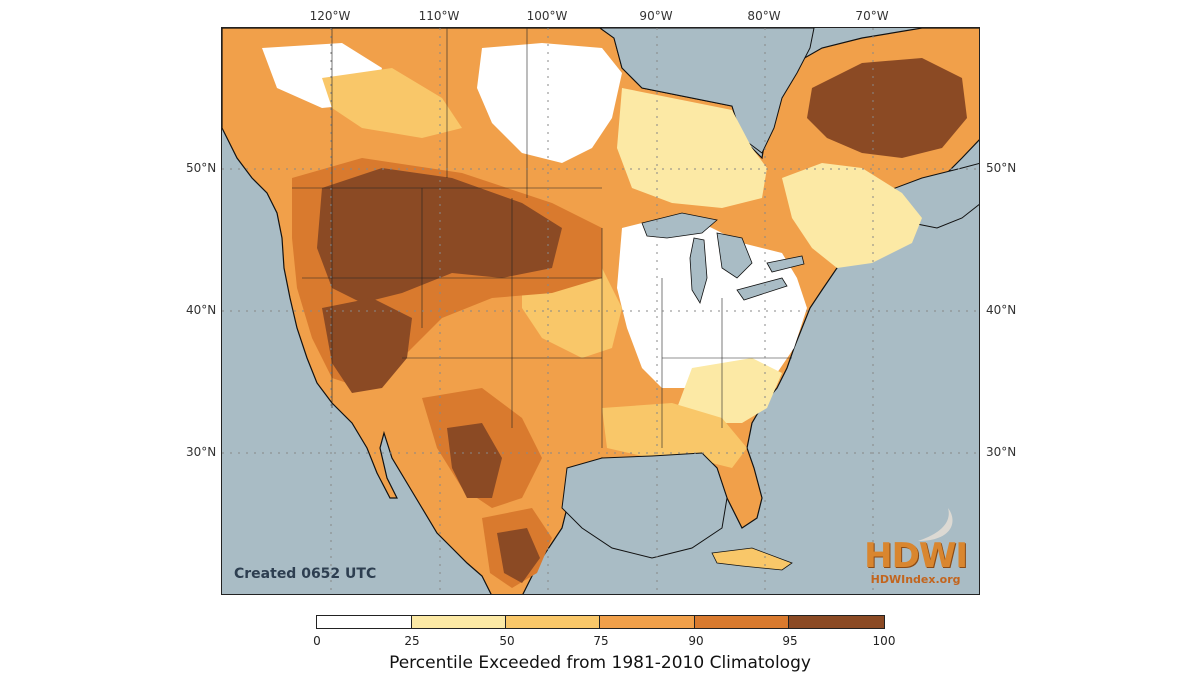  Describe the element at coordinates (734, 255) in the screenshot. I see `lake-huron` at that location.